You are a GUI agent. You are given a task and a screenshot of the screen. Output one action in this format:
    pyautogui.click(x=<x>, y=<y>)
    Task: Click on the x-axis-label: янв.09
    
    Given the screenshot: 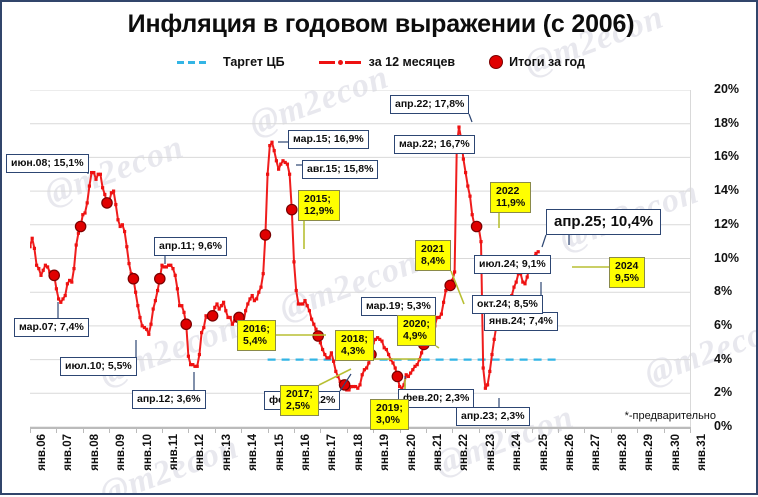 What is the action you would take?
    pyautogui.click(x=121, y=452)
    